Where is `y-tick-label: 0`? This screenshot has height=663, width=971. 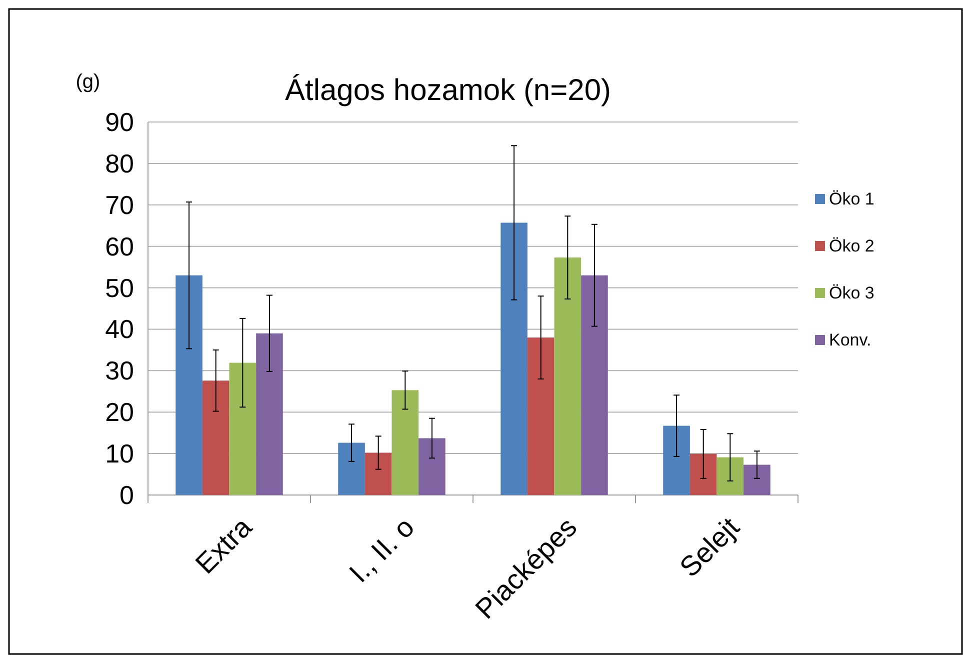 y-tick-label: 0 is located at coordinates (127, 495).